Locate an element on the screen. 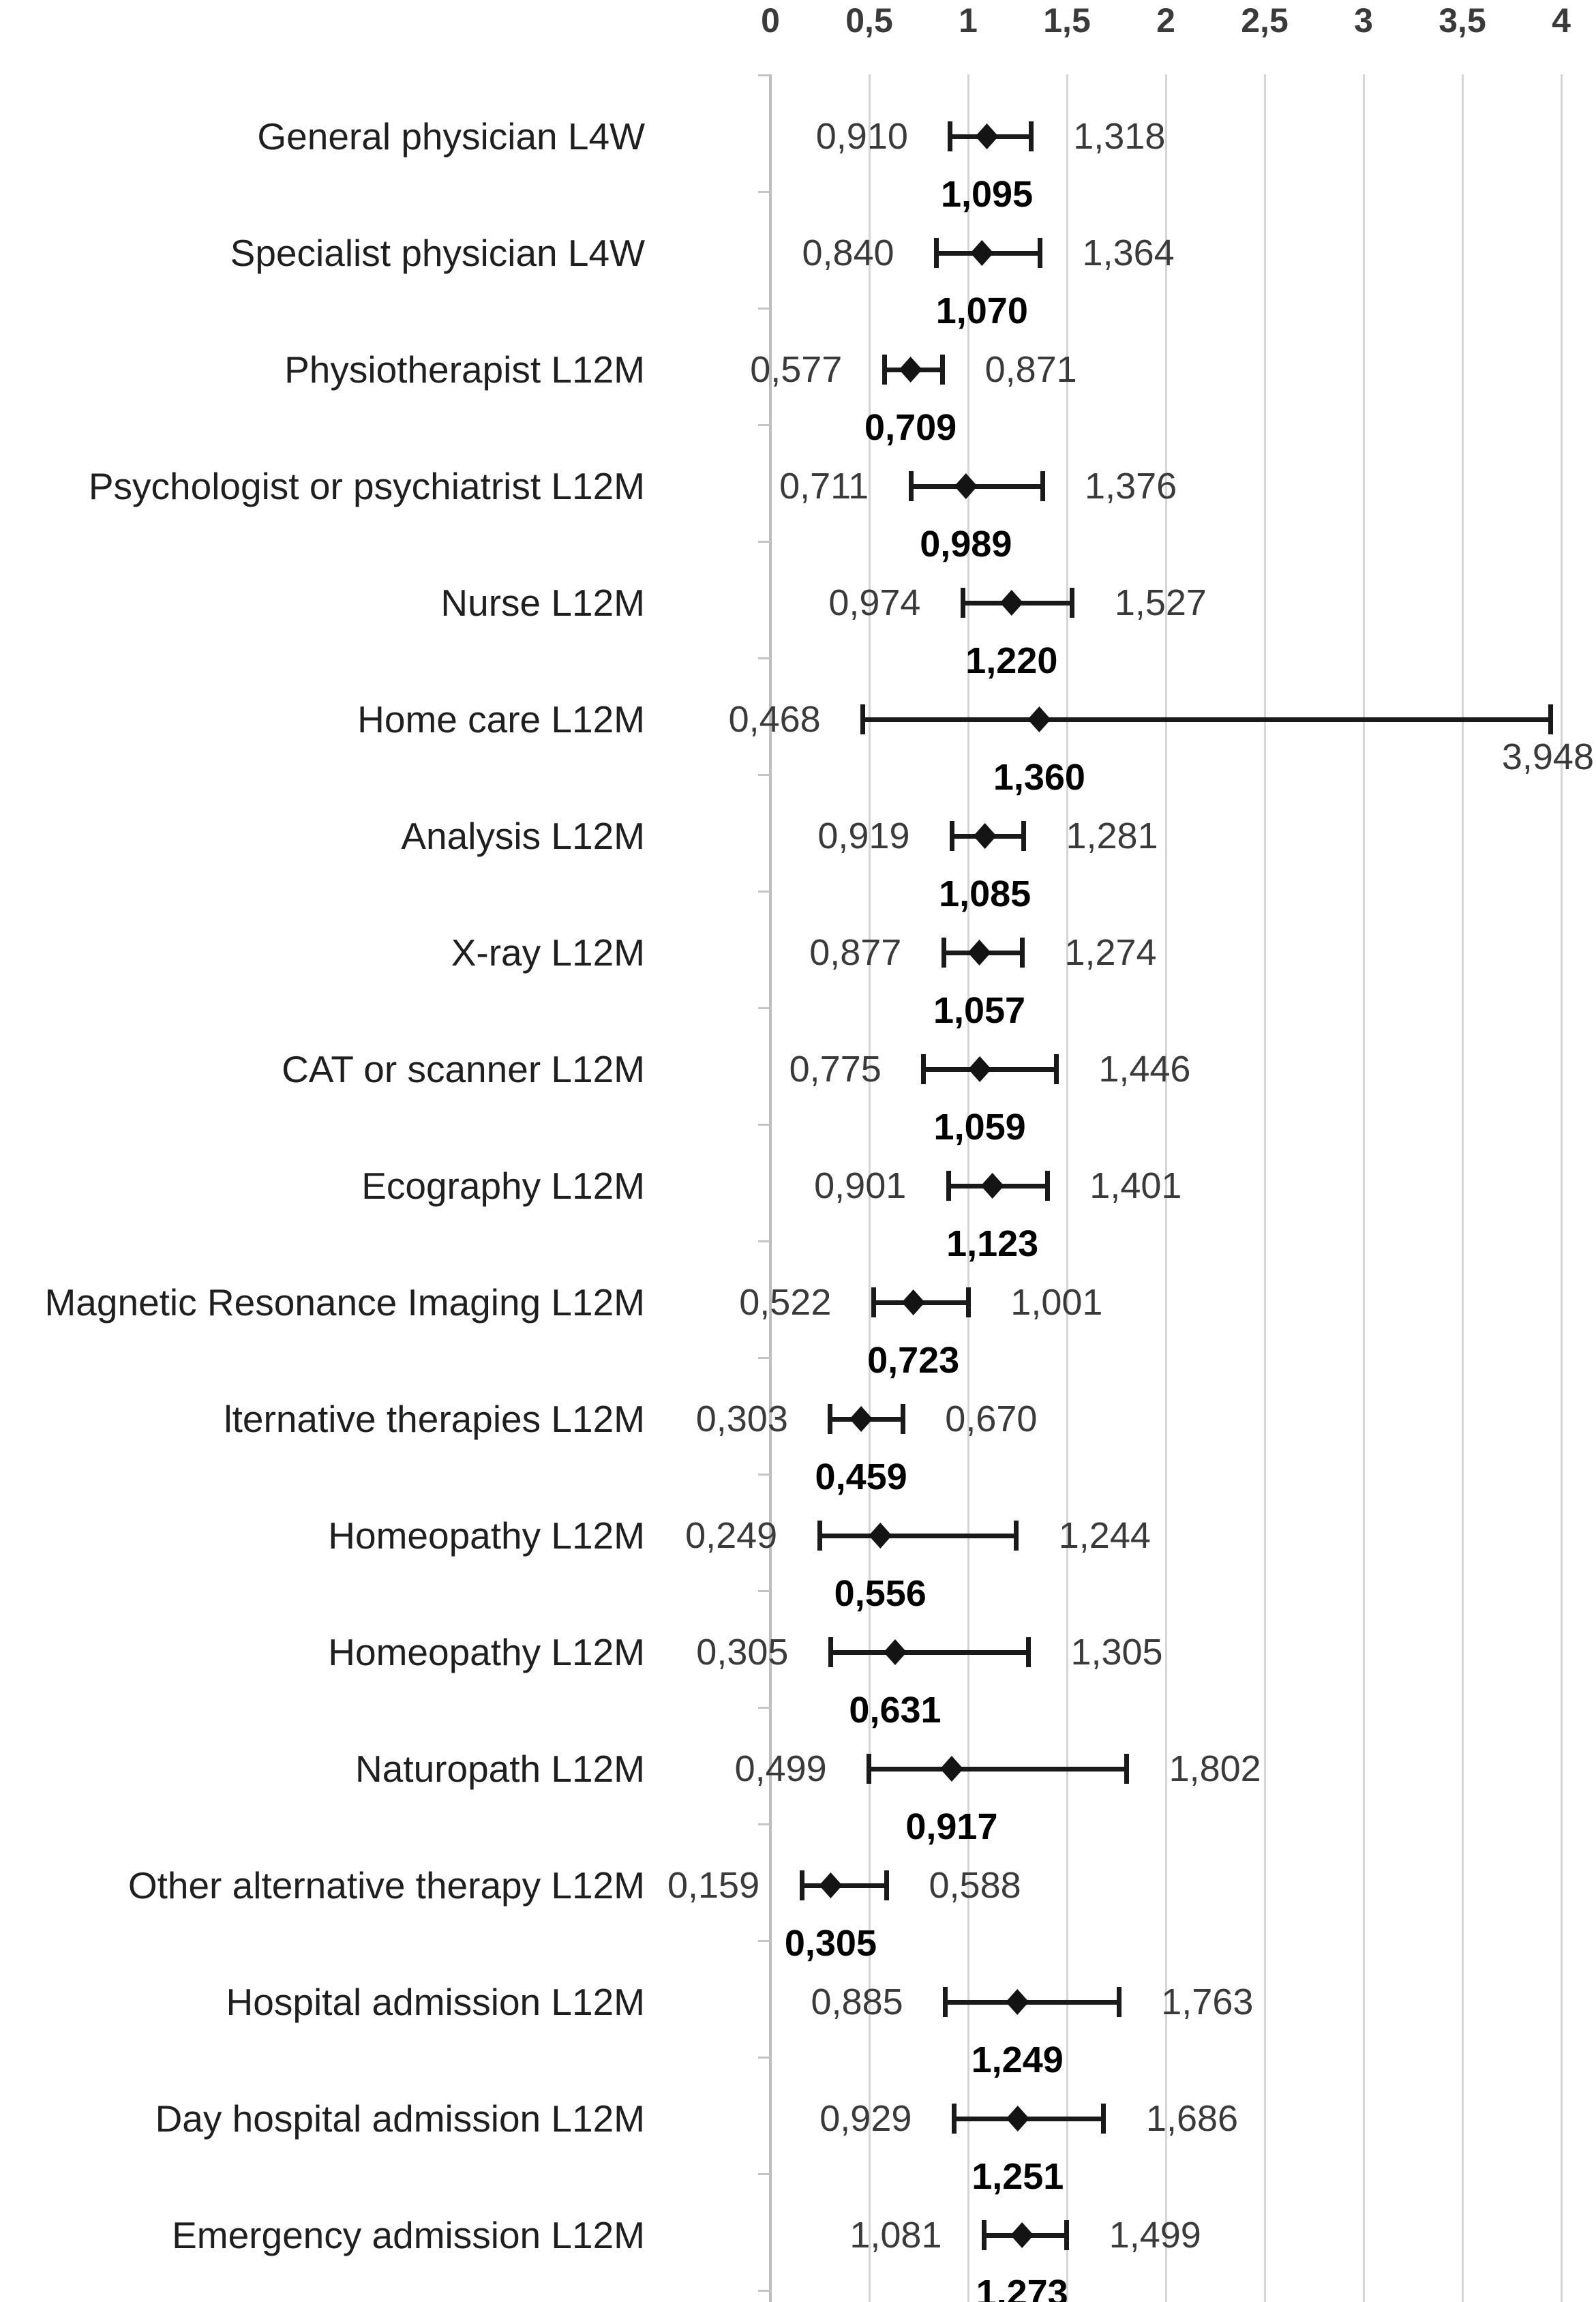 The height and width of the screenshot is (2302, 1596). point-estimate-label: 1,273 is located at coordinates (1022, 2287).